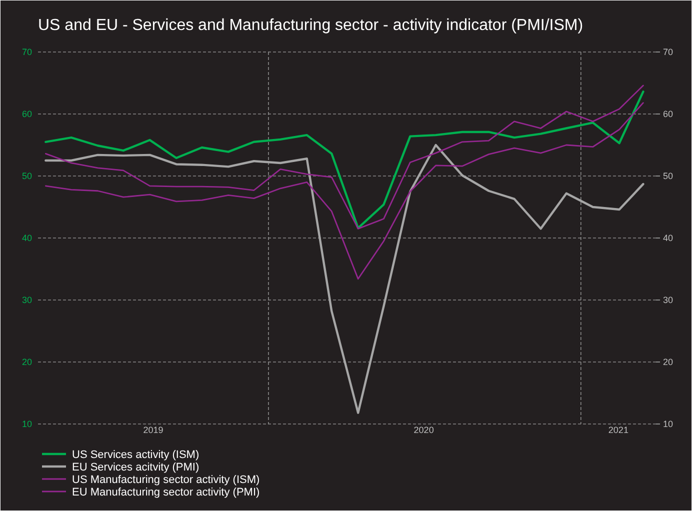  What do you see at coordinates (166, 492) in the screenshot?
I see `legend-label: EU Manufacturing sector activity (PMI)` at bounding box center [166, 492].